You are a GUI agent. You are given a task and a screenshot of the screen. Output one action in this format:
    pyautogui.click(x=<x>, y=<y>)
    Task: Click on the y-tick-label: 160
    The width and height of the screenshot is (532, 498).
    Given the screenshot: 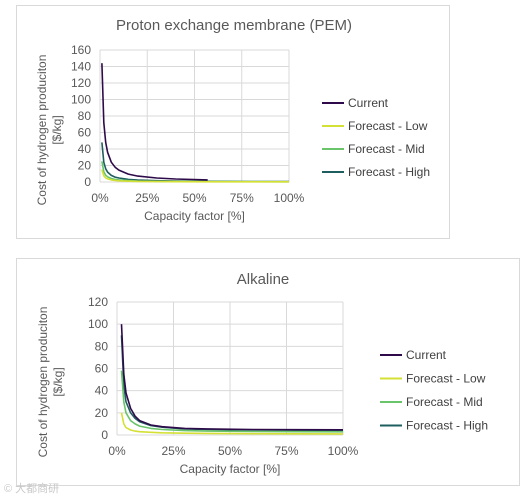 What is the action you would take?
    pyautogui.click(x=81, y=50)
    